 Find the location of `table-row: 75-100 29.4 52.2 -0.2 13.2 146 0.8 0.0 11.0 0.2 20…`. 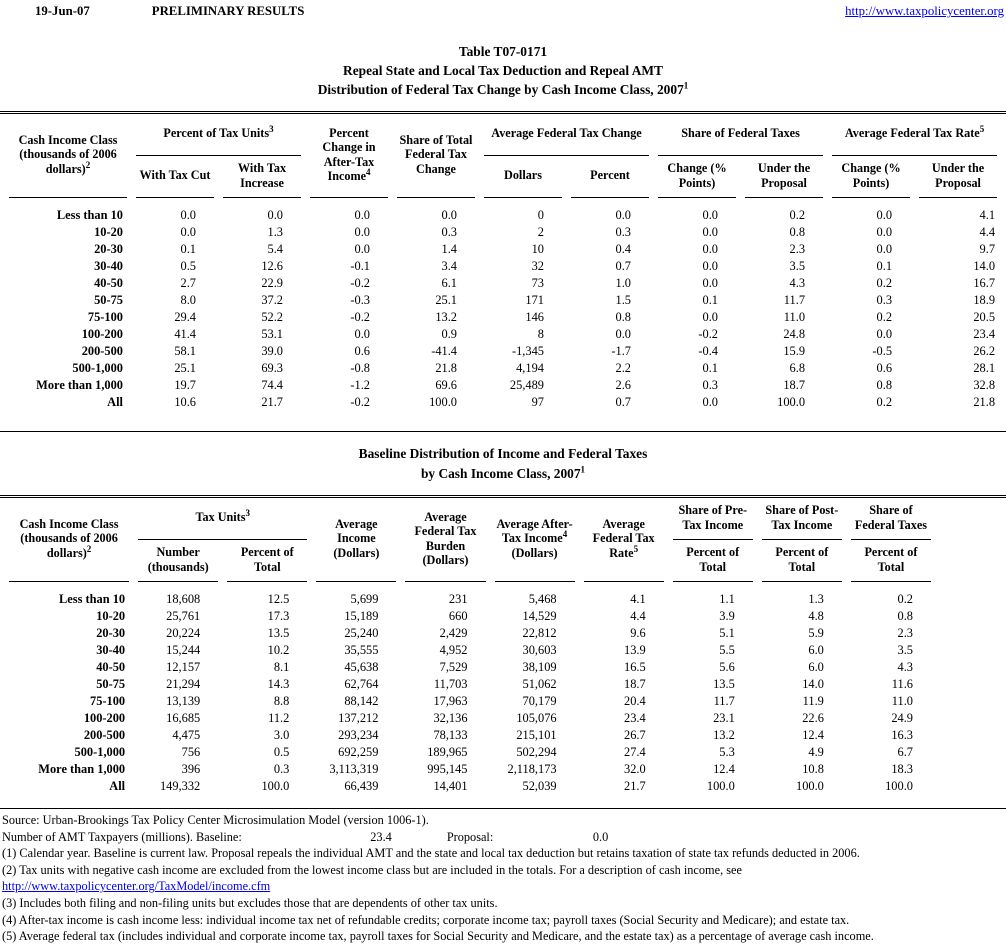

table-row: 75-100 29.4 52.2 -0.2 13.2 146 0.8 0.0 11.0 0.2 20… is located at coordinates (503, 317).